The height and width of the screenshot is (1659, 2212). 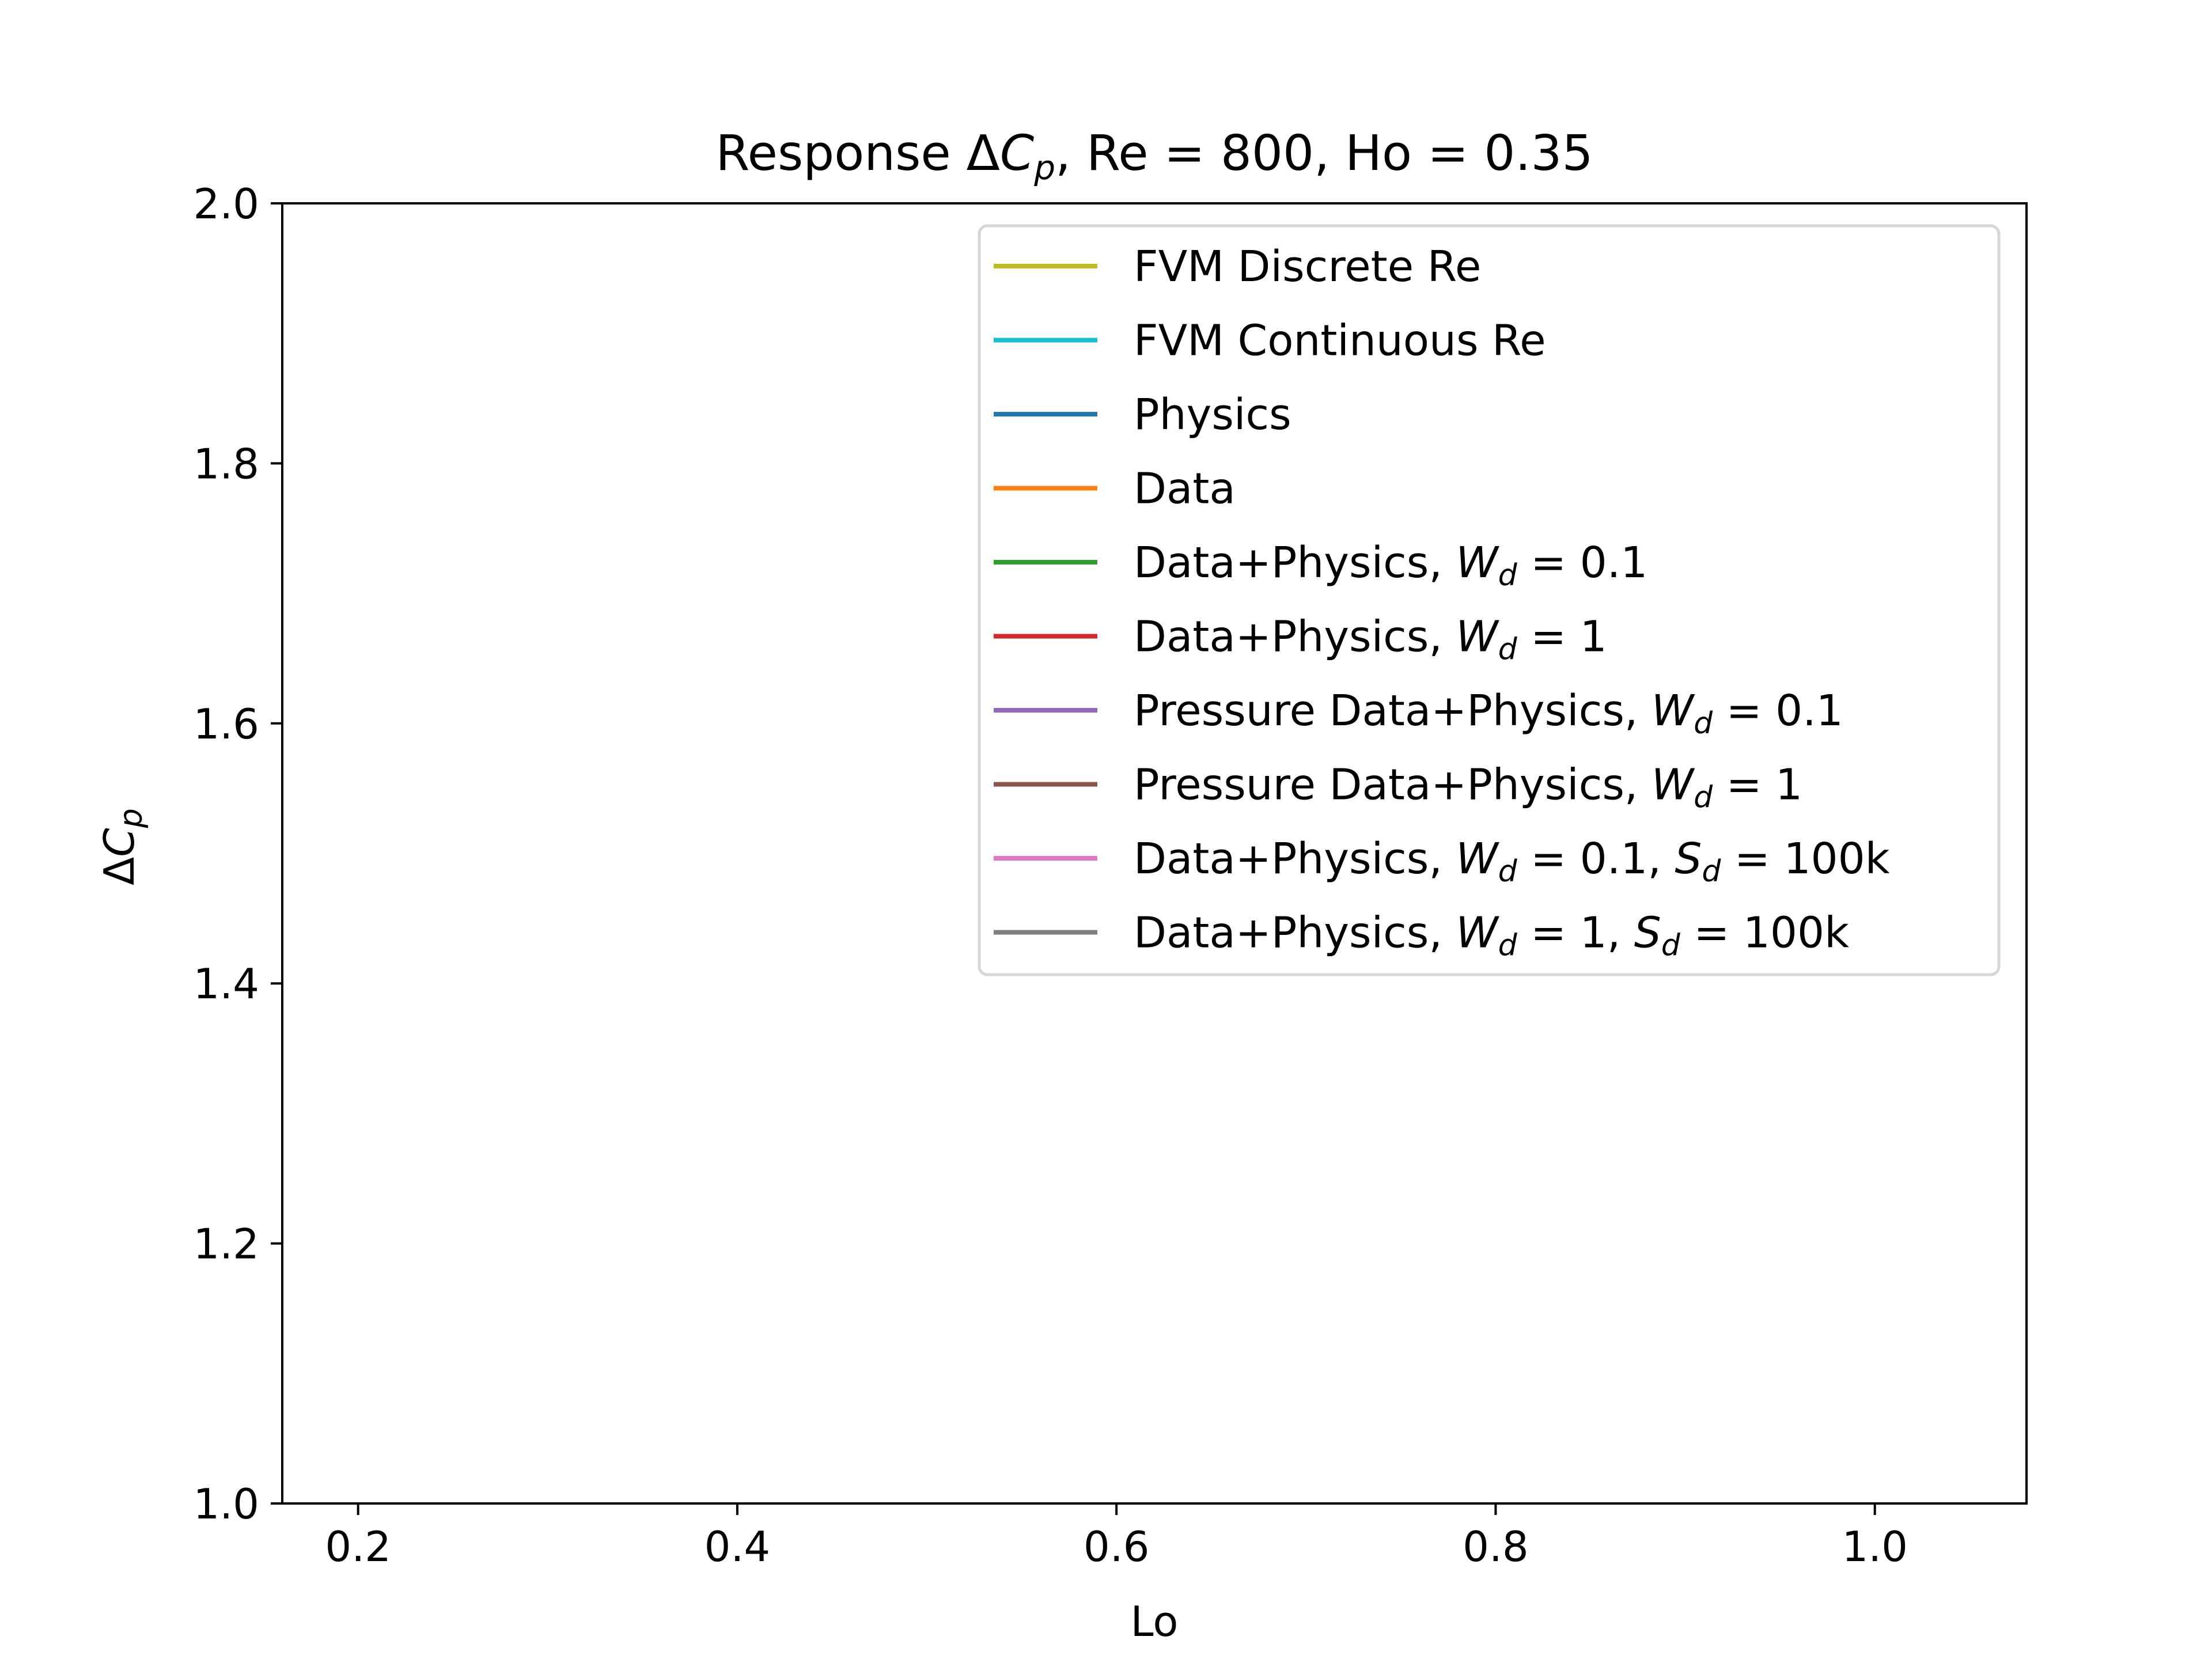 What do you see at coordinates (1512, 861) in the screenshot?
I see `legend-label: Data+Physics, Wd = 0.1, Sd = 100k` at bounding box center [1512, 861].